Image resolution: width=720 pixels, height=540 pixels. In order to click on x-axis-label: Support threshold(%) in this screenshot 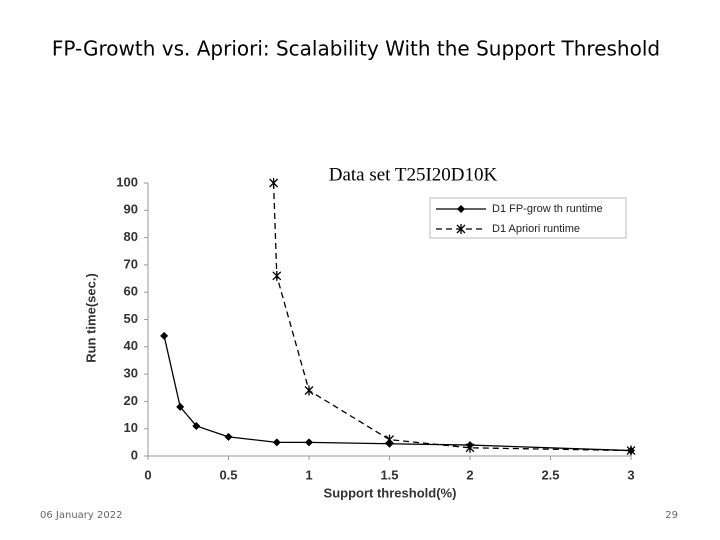, I will do `click(390, 492)`.